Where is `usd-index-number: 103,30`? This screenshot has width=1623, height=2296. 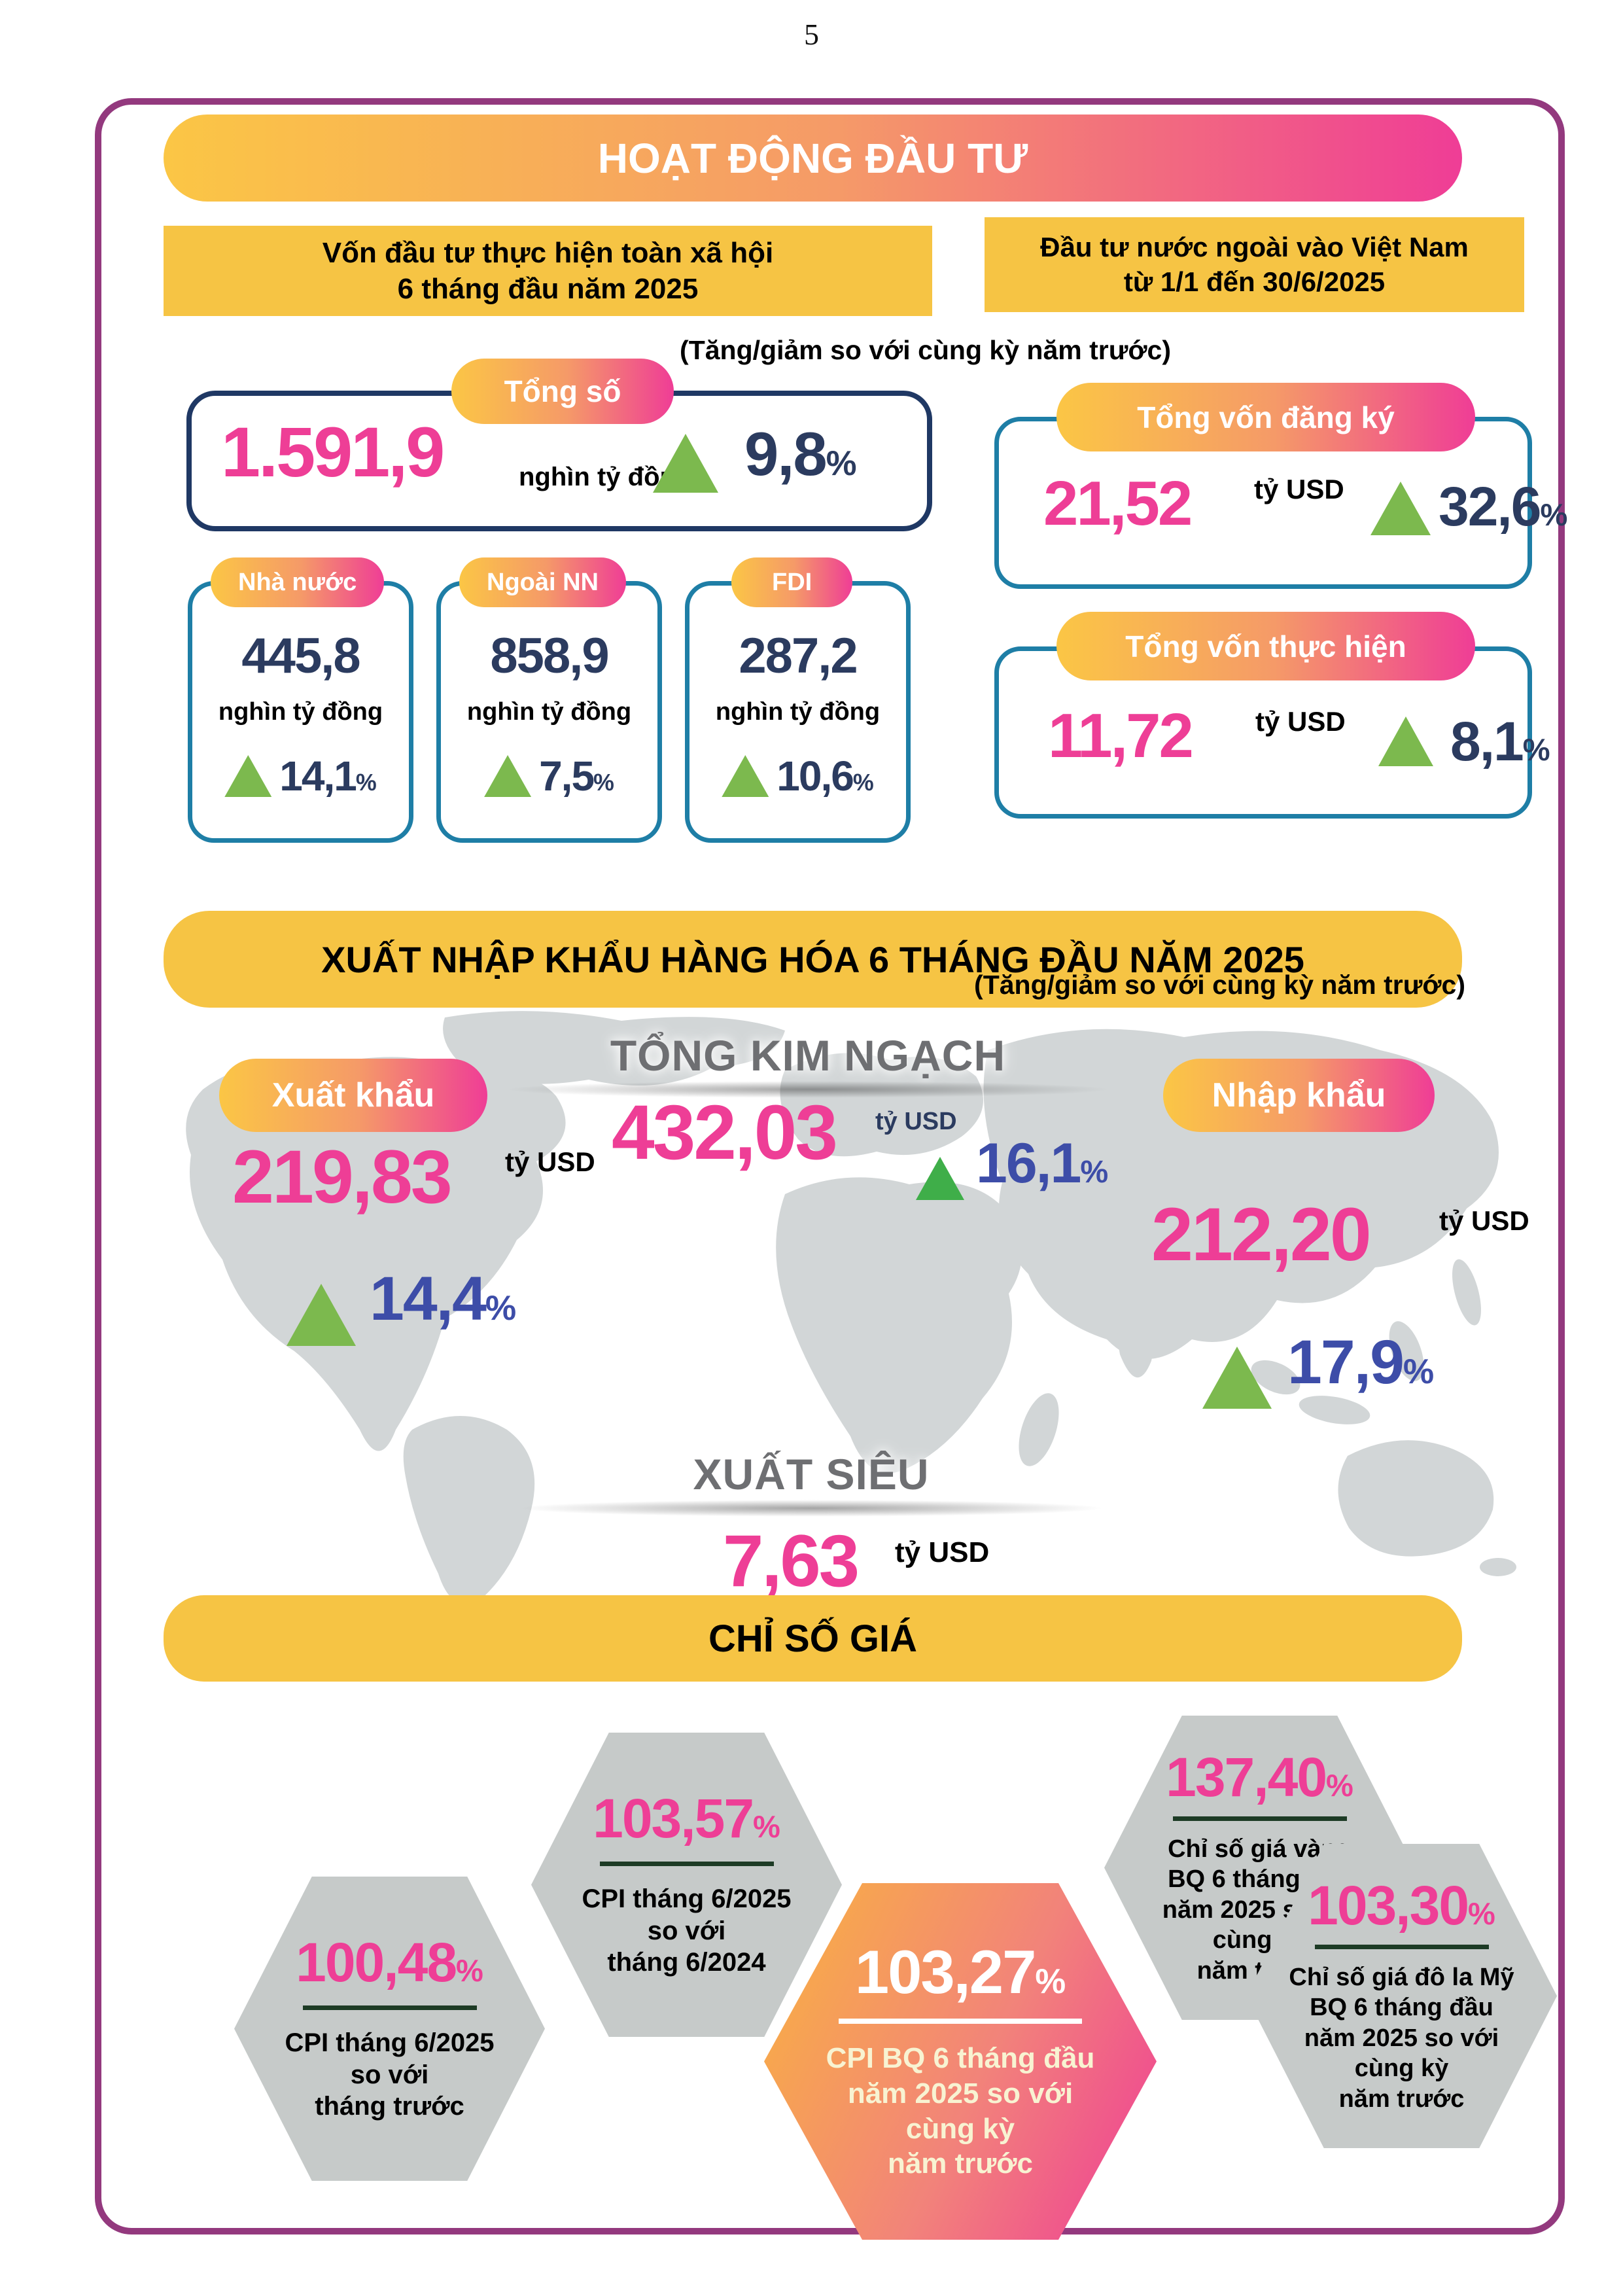 usd-index-number: 103,30 is located at coordinates (1388, 1906).